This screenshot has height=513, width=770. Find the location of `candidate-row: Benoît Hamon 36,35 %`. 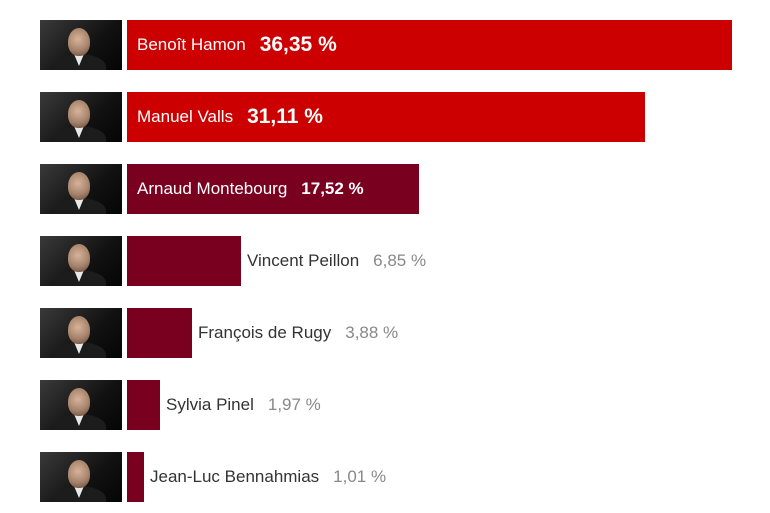

candidate-row: Benoît Hamon 36,35 % is located at coordinates (385, 46).